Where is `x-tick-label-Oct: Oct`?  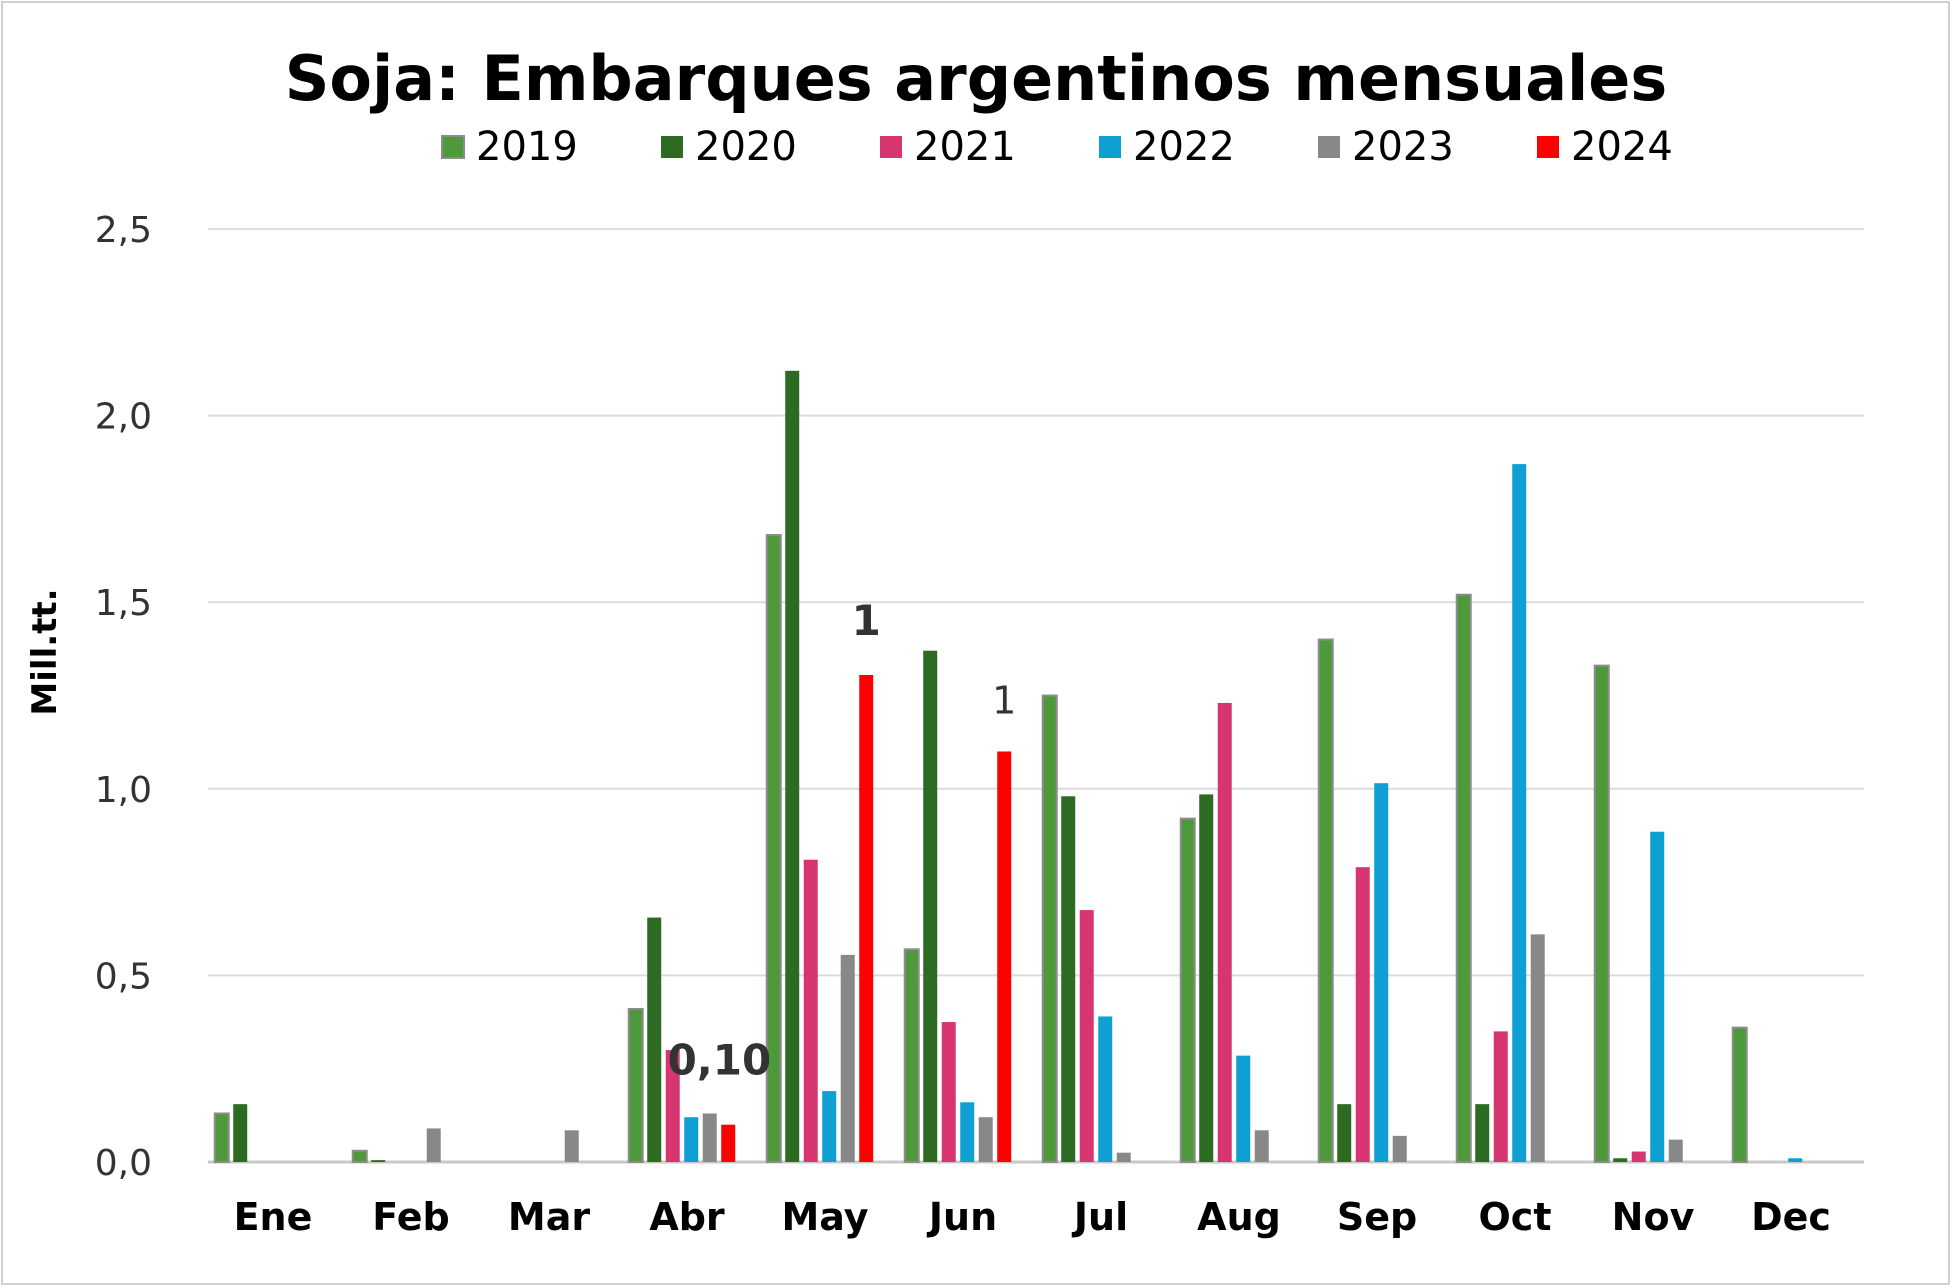 x-tick-label-Oct: Oct is located at coordinates (1515, 1217).